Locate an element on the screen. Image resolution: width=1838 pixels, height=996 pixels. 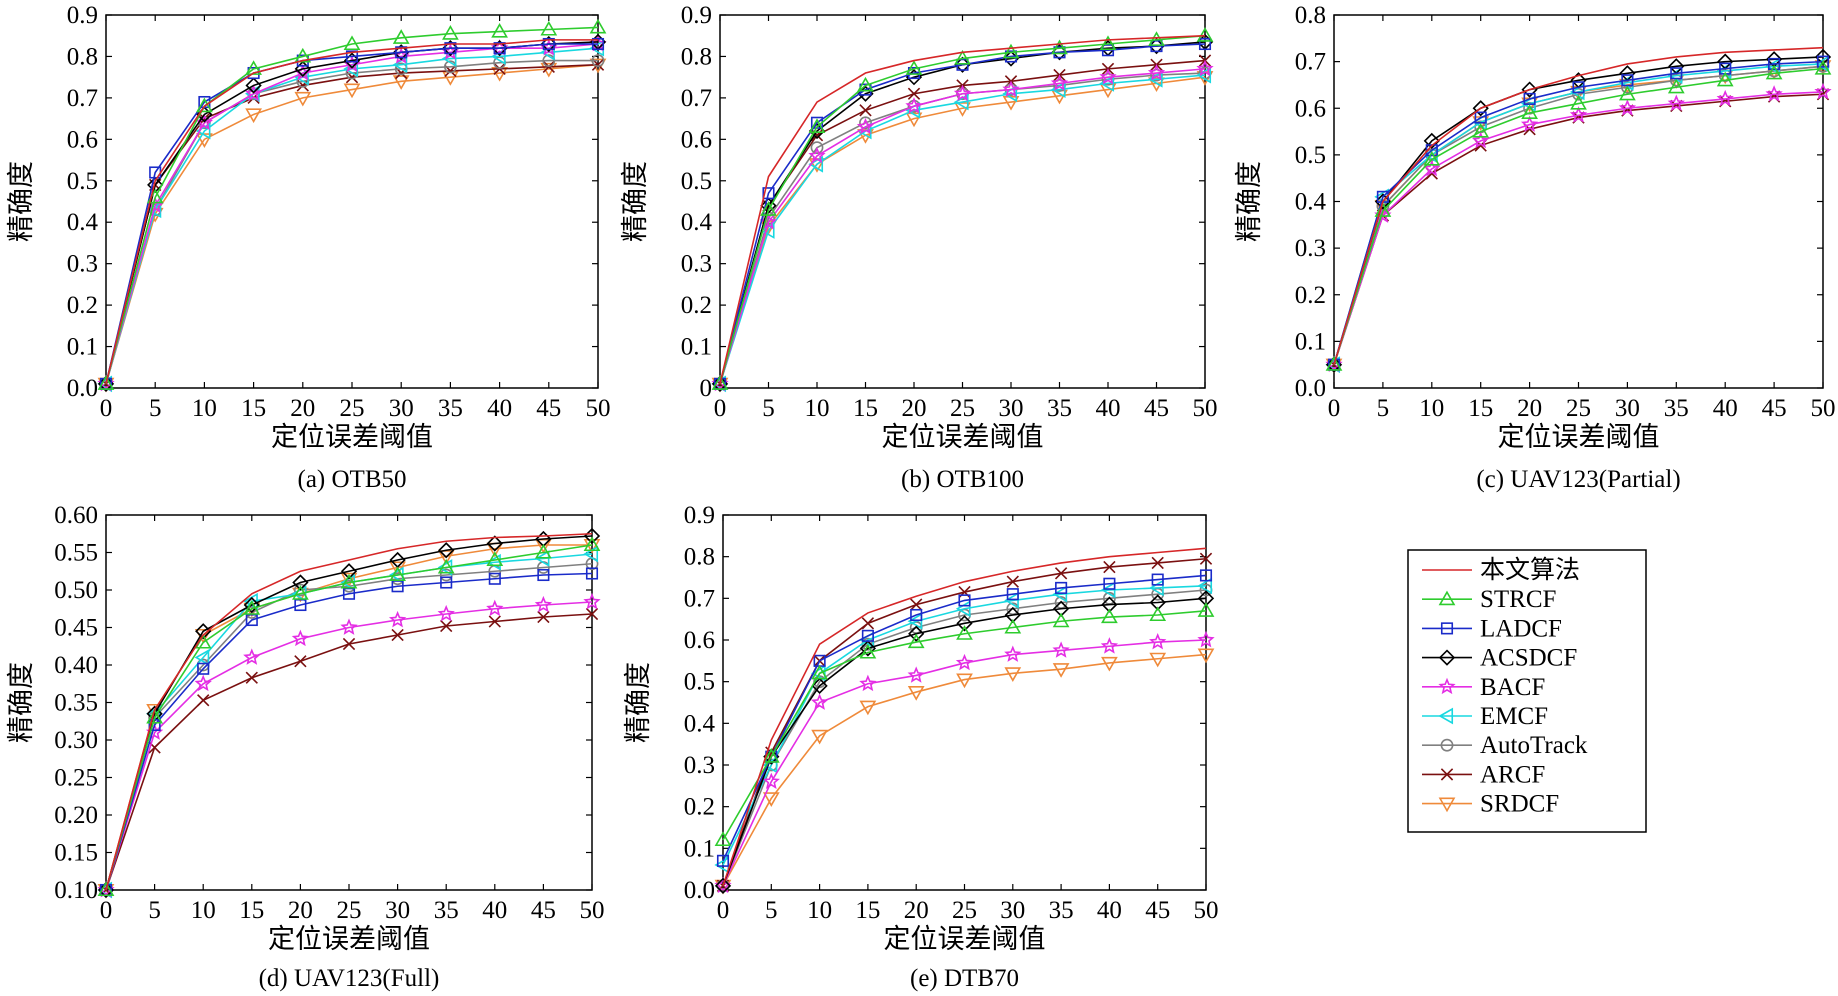
y-tick-label: 0.3 is located at coordinates (1310, 248).